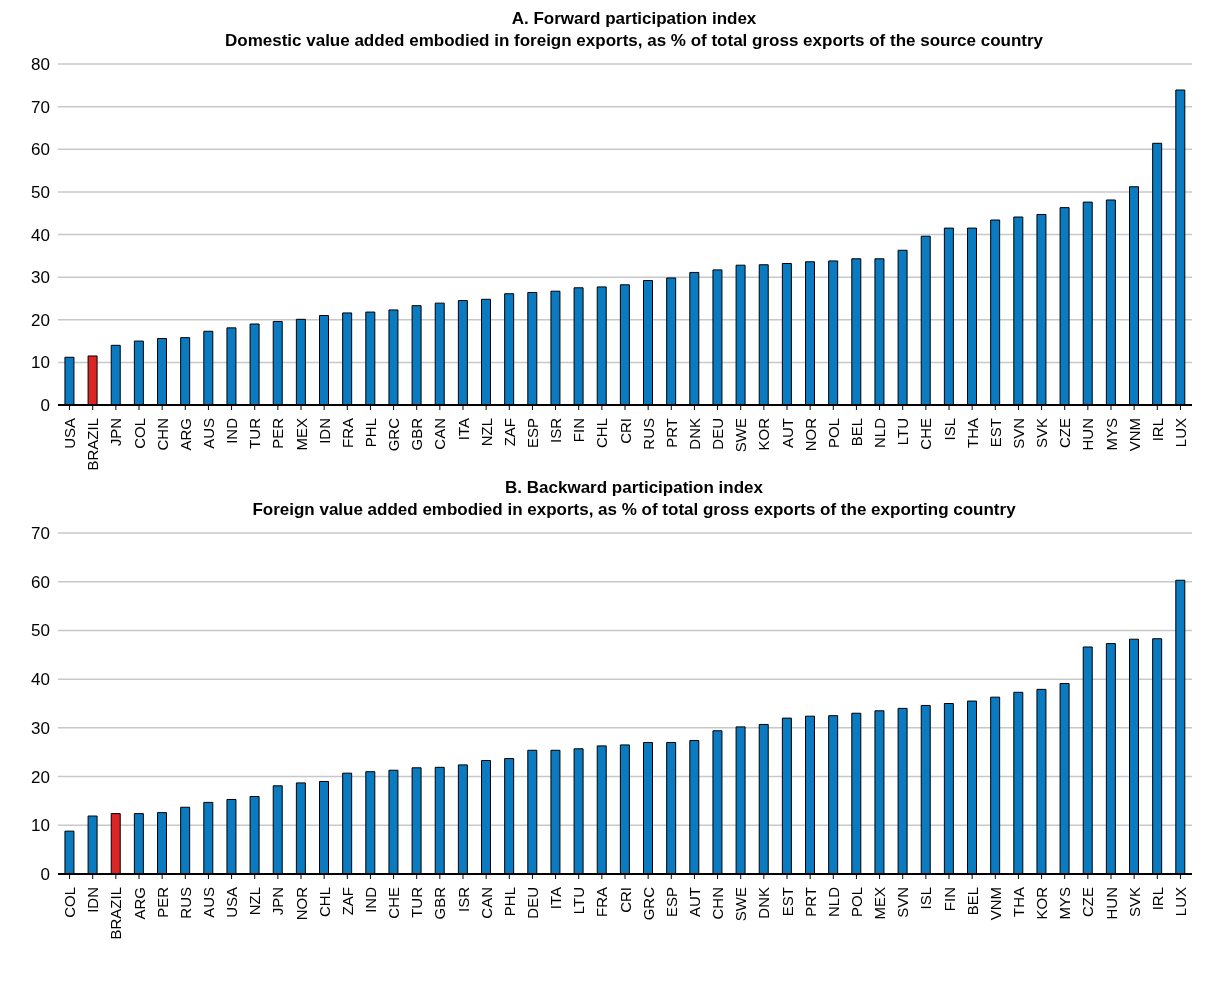  Describe the element at coordinates (40, 65) in the screenshot. I see `y-tick-label: 80` at that location.